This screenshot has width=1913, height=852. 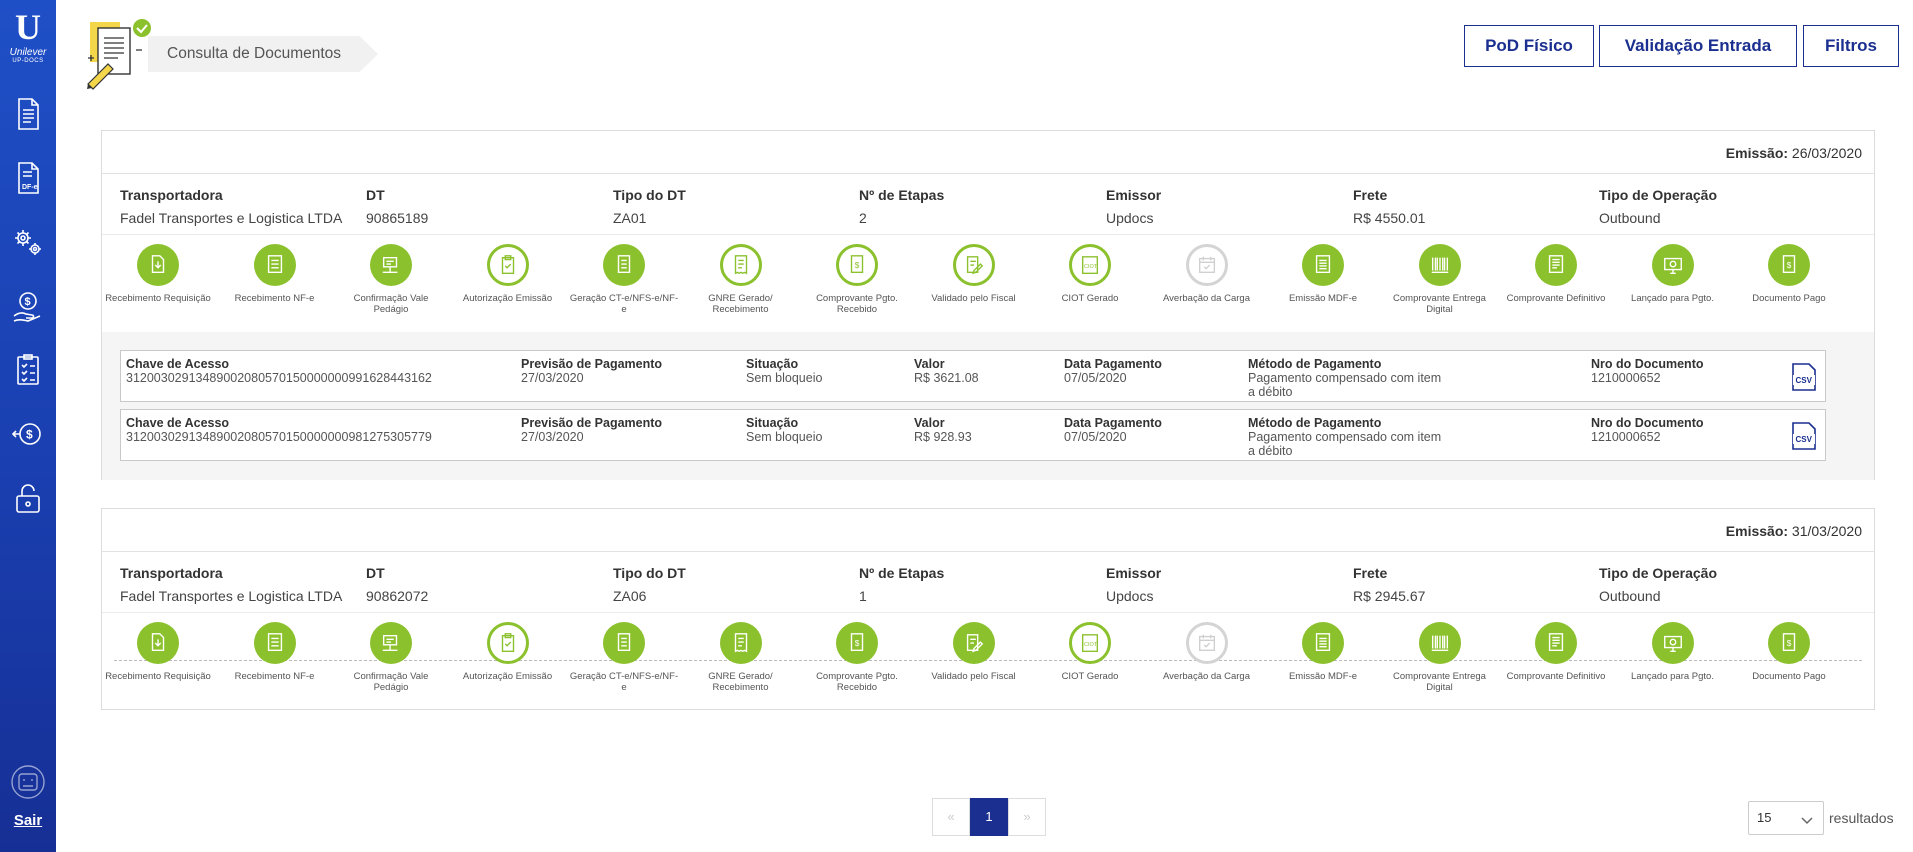 I want to click on edit-doc-icon, so click(x=973, y=265).